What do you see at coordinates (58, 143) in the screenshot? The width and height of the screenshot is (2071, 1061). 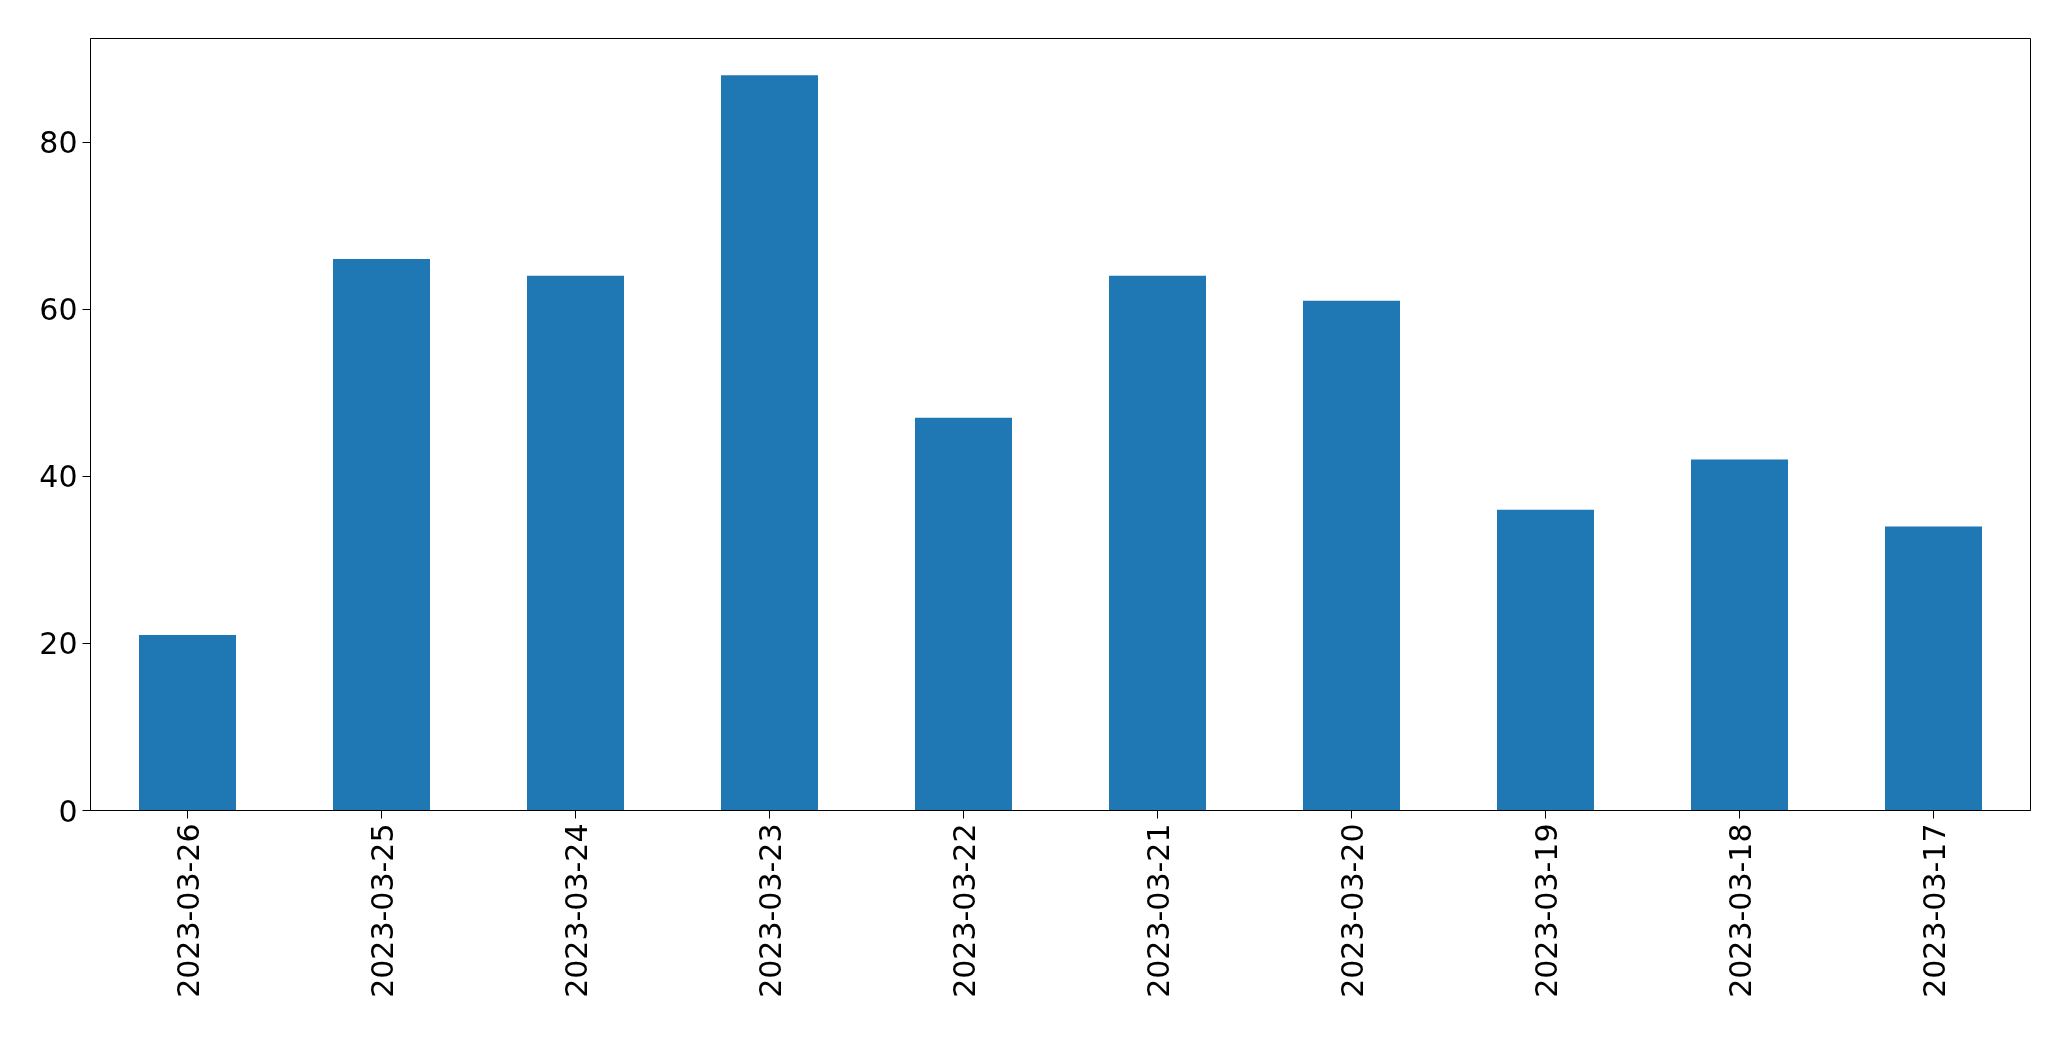 I see `y-tick-label: 80` at bounding box center [58, 143].